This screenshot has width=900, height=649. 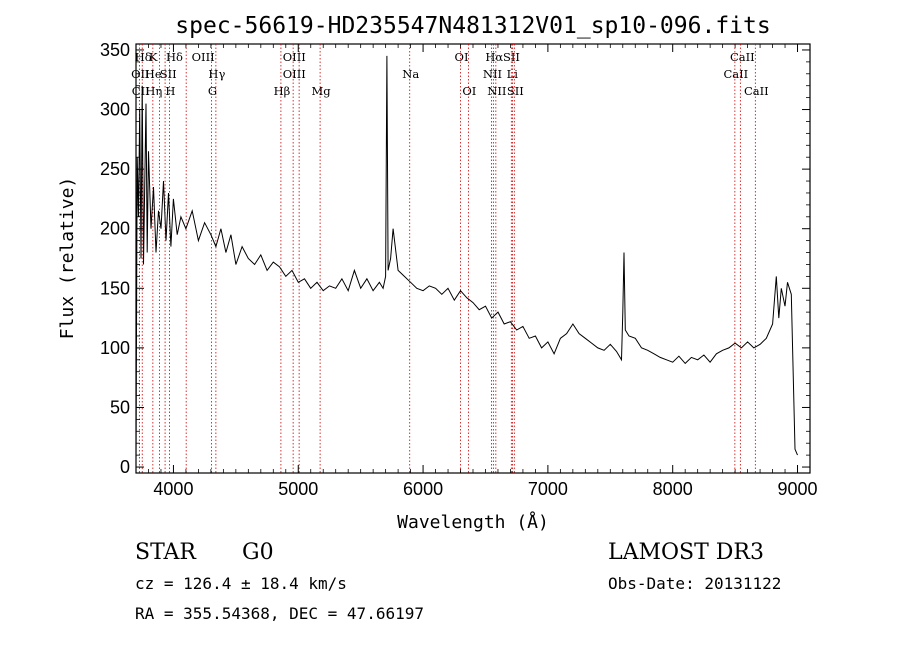 I want to click on x-axis-label: Wavelength (Å), so click(x=473, y=522).